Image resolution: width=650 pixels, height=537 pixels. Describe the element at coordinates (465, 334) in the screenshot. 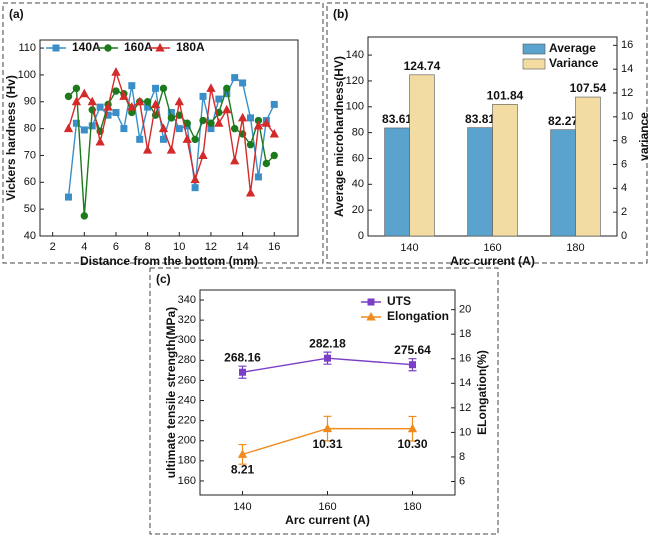

I see `y2-tick-label: 18` at that location.